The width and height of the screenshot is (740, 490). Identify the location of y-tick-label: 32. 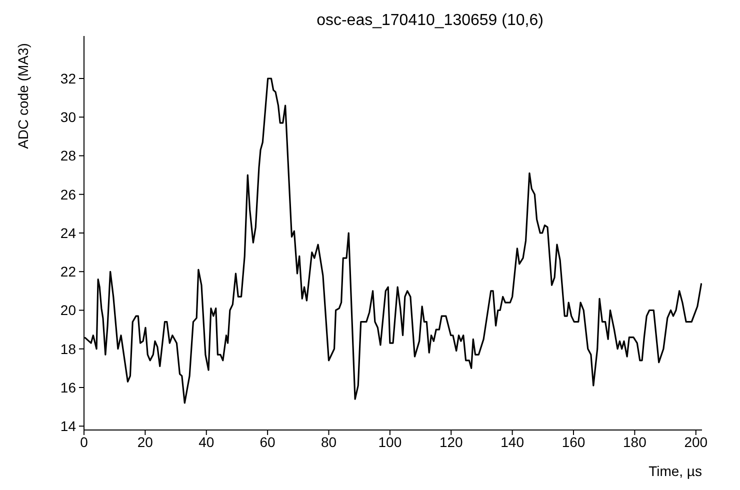
(68, 78).